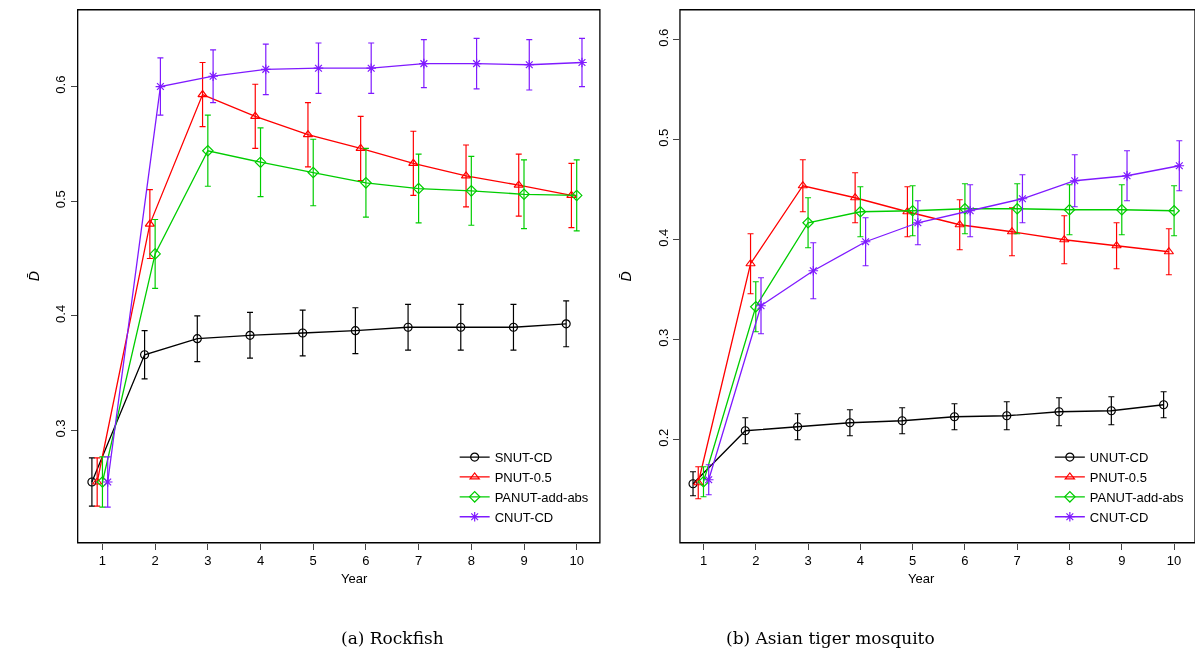 The width and height of the screenshot is (1195, 650). Describe the element at coordinates (523, 458) in the screenshot. I see `legend-label: SNUT-CD` at that location.